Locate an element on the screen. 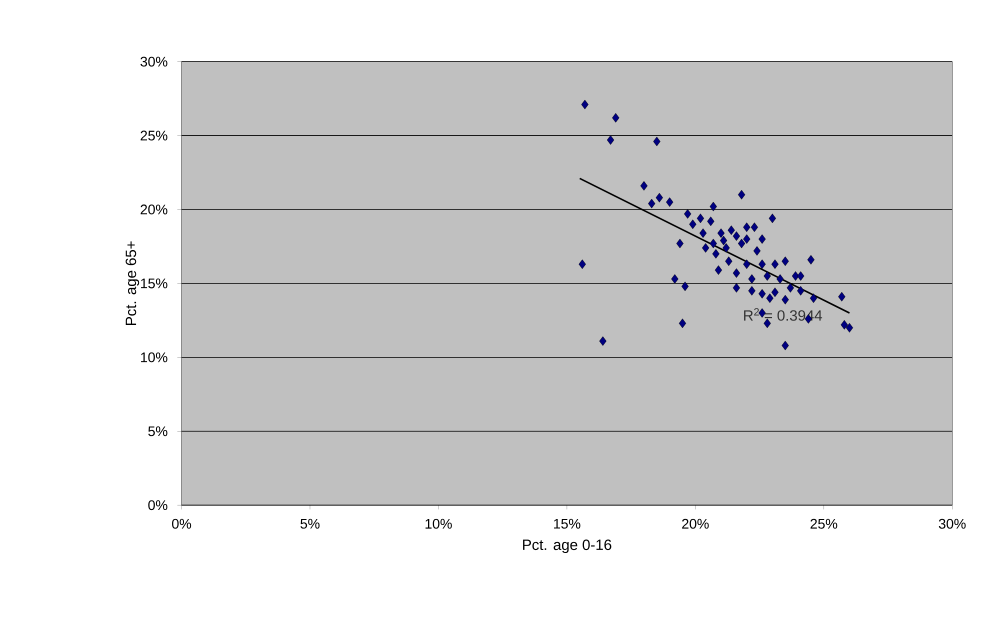 The width and height of the screenshot is (997, 625). y-tick-label: 25% is located at coordinates (154, 135).